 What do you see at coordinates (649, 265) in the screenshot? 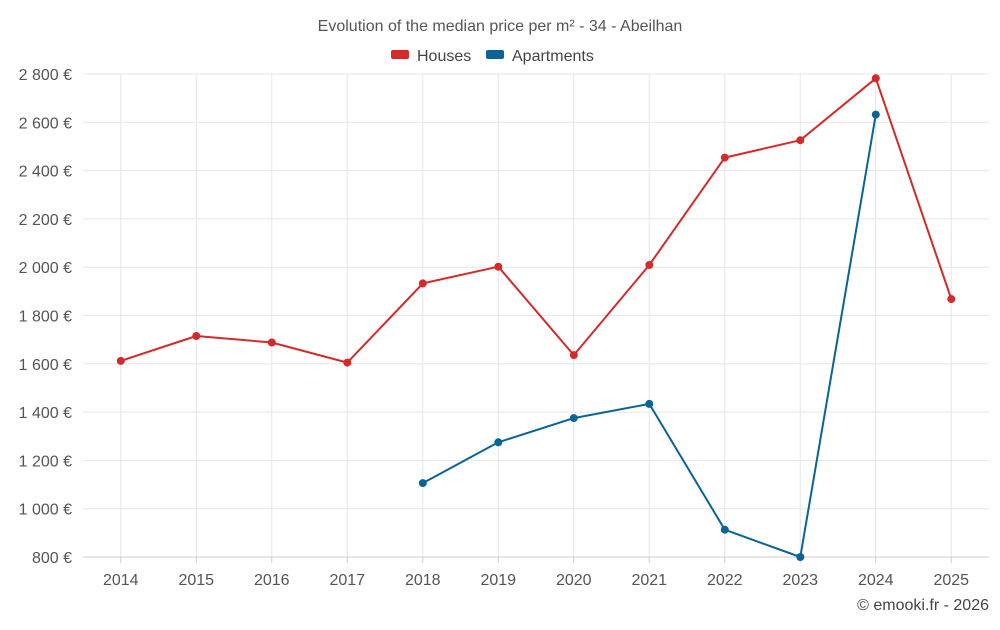
I see `data-point-houses-2021` at bounding box center [649, 265].